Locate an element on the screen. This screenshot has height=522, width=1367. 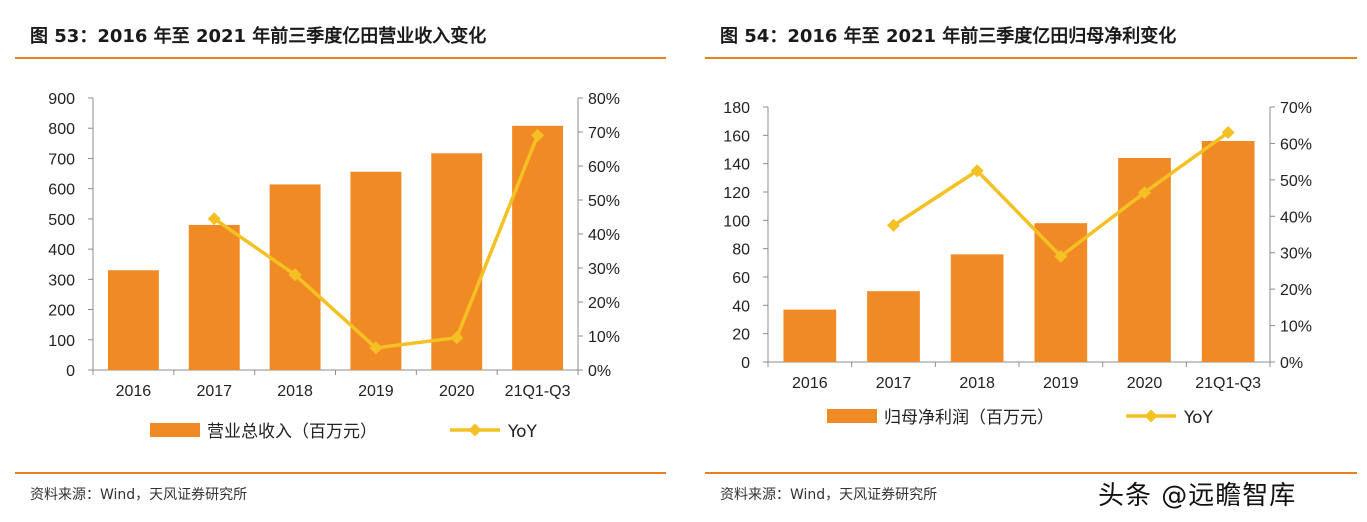
left-tick-label: 700 is located at coordinates (61, 159).